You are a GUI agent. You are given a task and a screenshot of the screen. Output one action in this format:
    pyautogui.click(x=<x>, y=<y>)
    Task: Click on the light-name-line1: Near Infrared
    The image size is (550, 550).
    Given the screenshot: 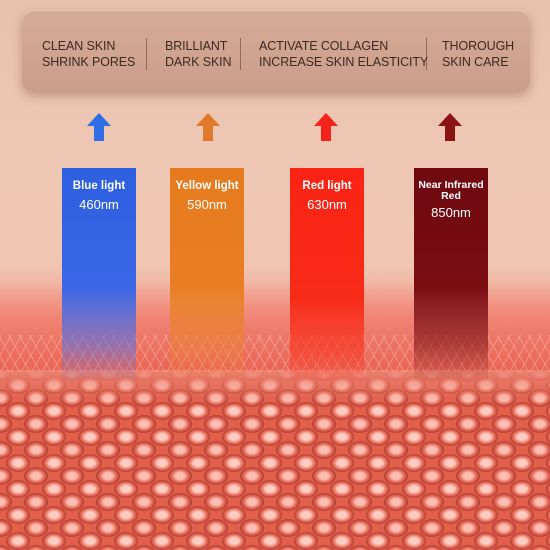 What is the action you would take?
    pyautogui.click(x=451, y=185)
    